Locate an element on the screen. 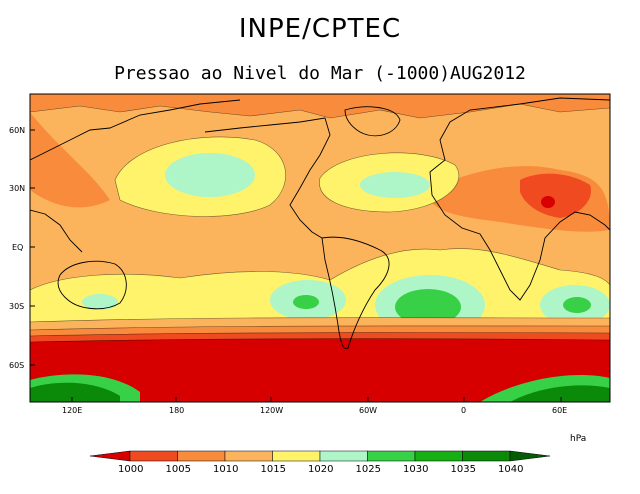 The image size is (640, 494). colorbar-level-label: 1020 is located at coordinates (321, 469).